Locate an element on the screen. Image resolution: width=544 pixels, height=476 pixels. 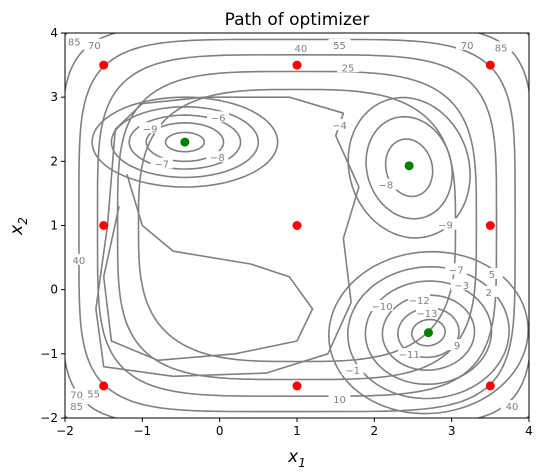
contour-label: 2 is located at coordinates (489, 293).